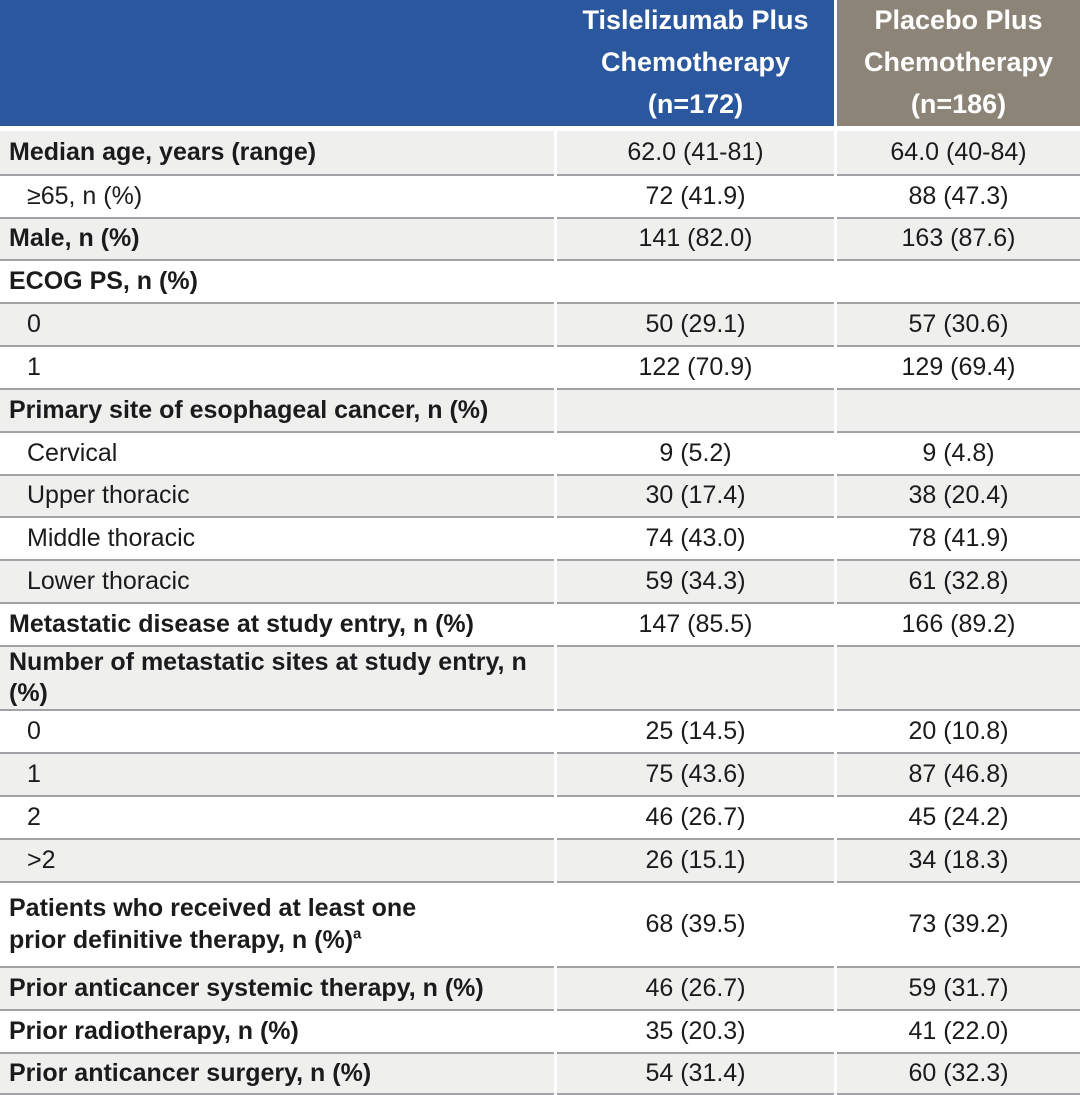 The width and height of the screenshot is (1080, 1095). What do you see at coordinates (958, 324) in the screenshot?
I see `value-placebo: 57 (30.6)` at bounding box center [958, 324].